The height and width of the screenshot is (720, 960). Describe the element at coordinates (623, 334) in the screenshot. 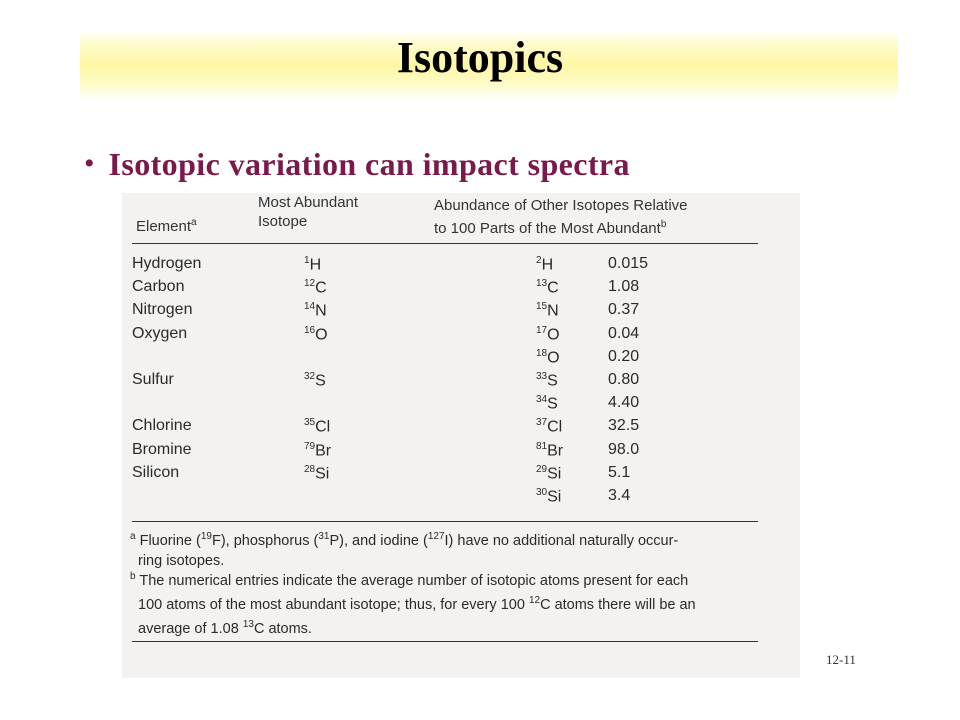

I see `row-abundance-value: 0.04` at that location.